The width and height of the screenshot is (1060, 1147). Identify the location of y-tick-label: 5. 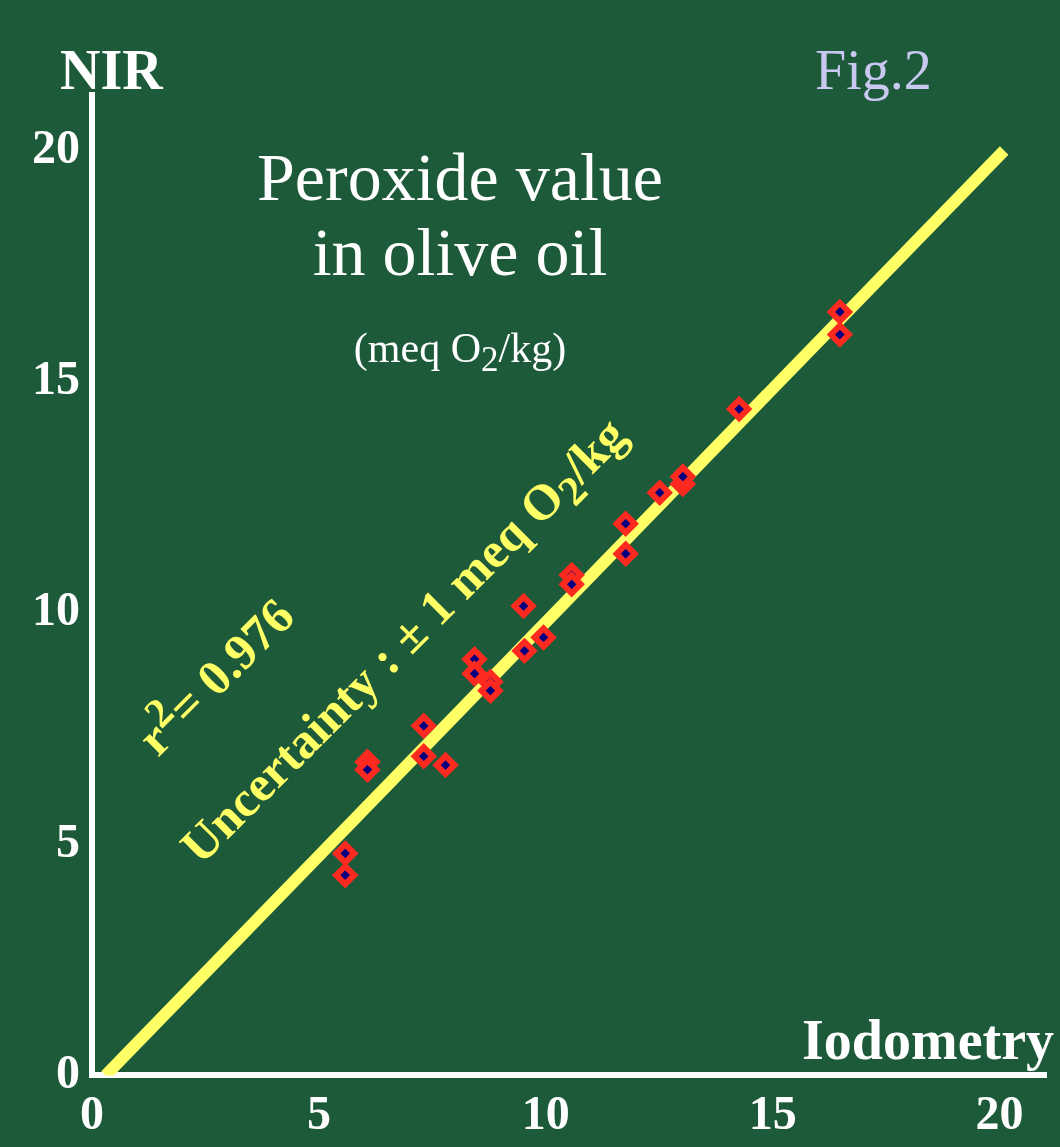
(68, 840).